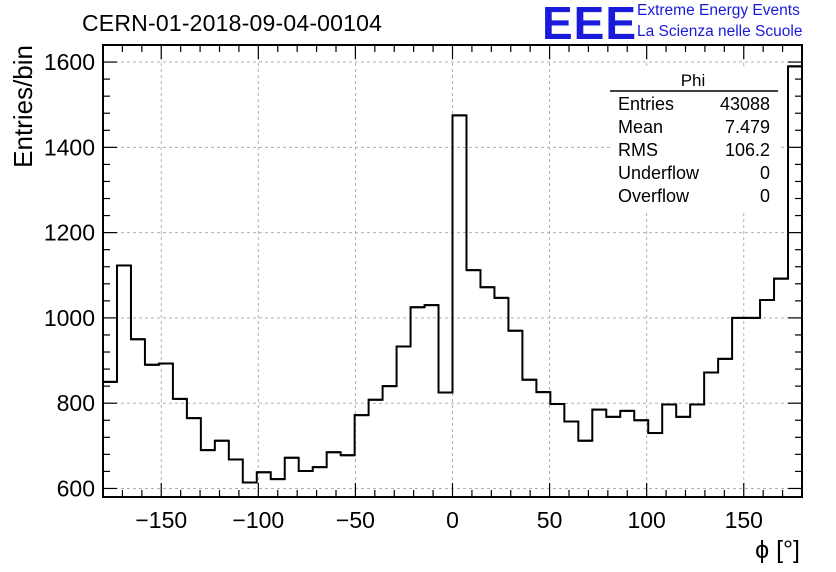 The width and height of the screenshot is (836, 572). Describe the element at coordinates (747, 150) in the screenshot. I see `stats-row-value: 106.2` at that location.